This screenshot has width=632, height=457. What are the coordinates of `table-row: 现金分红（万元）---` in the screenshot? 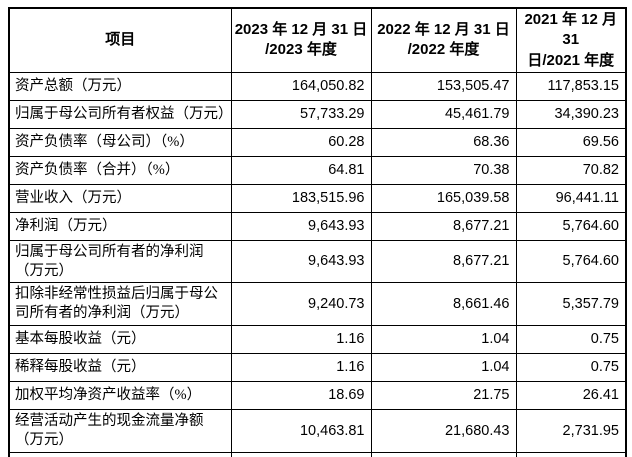 It's located at (317, 454).